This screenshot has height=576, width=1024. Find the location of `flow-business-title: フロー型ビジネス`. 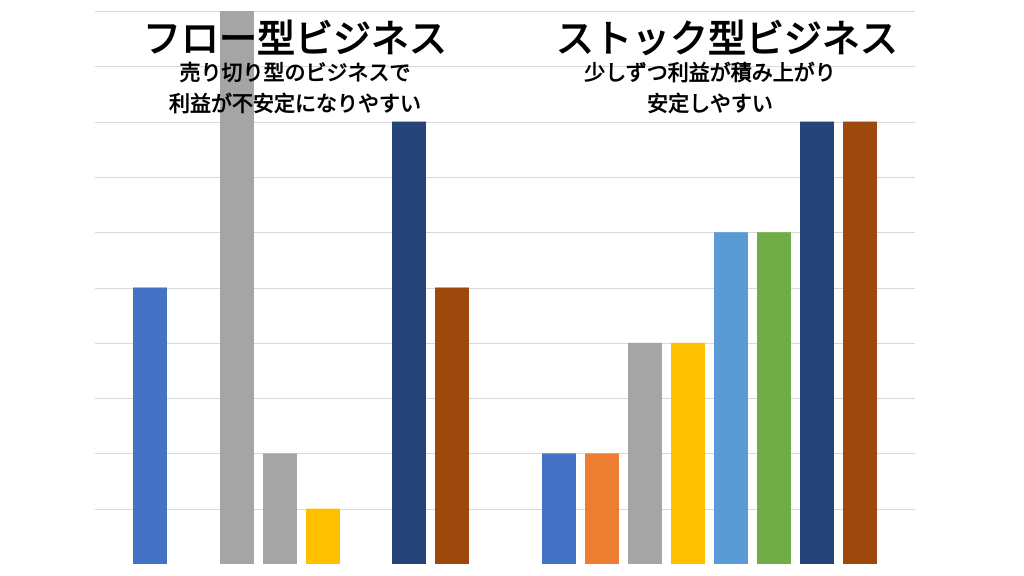

flow-business-title: フロー型ビジネス is located at coordinates (294, 39).